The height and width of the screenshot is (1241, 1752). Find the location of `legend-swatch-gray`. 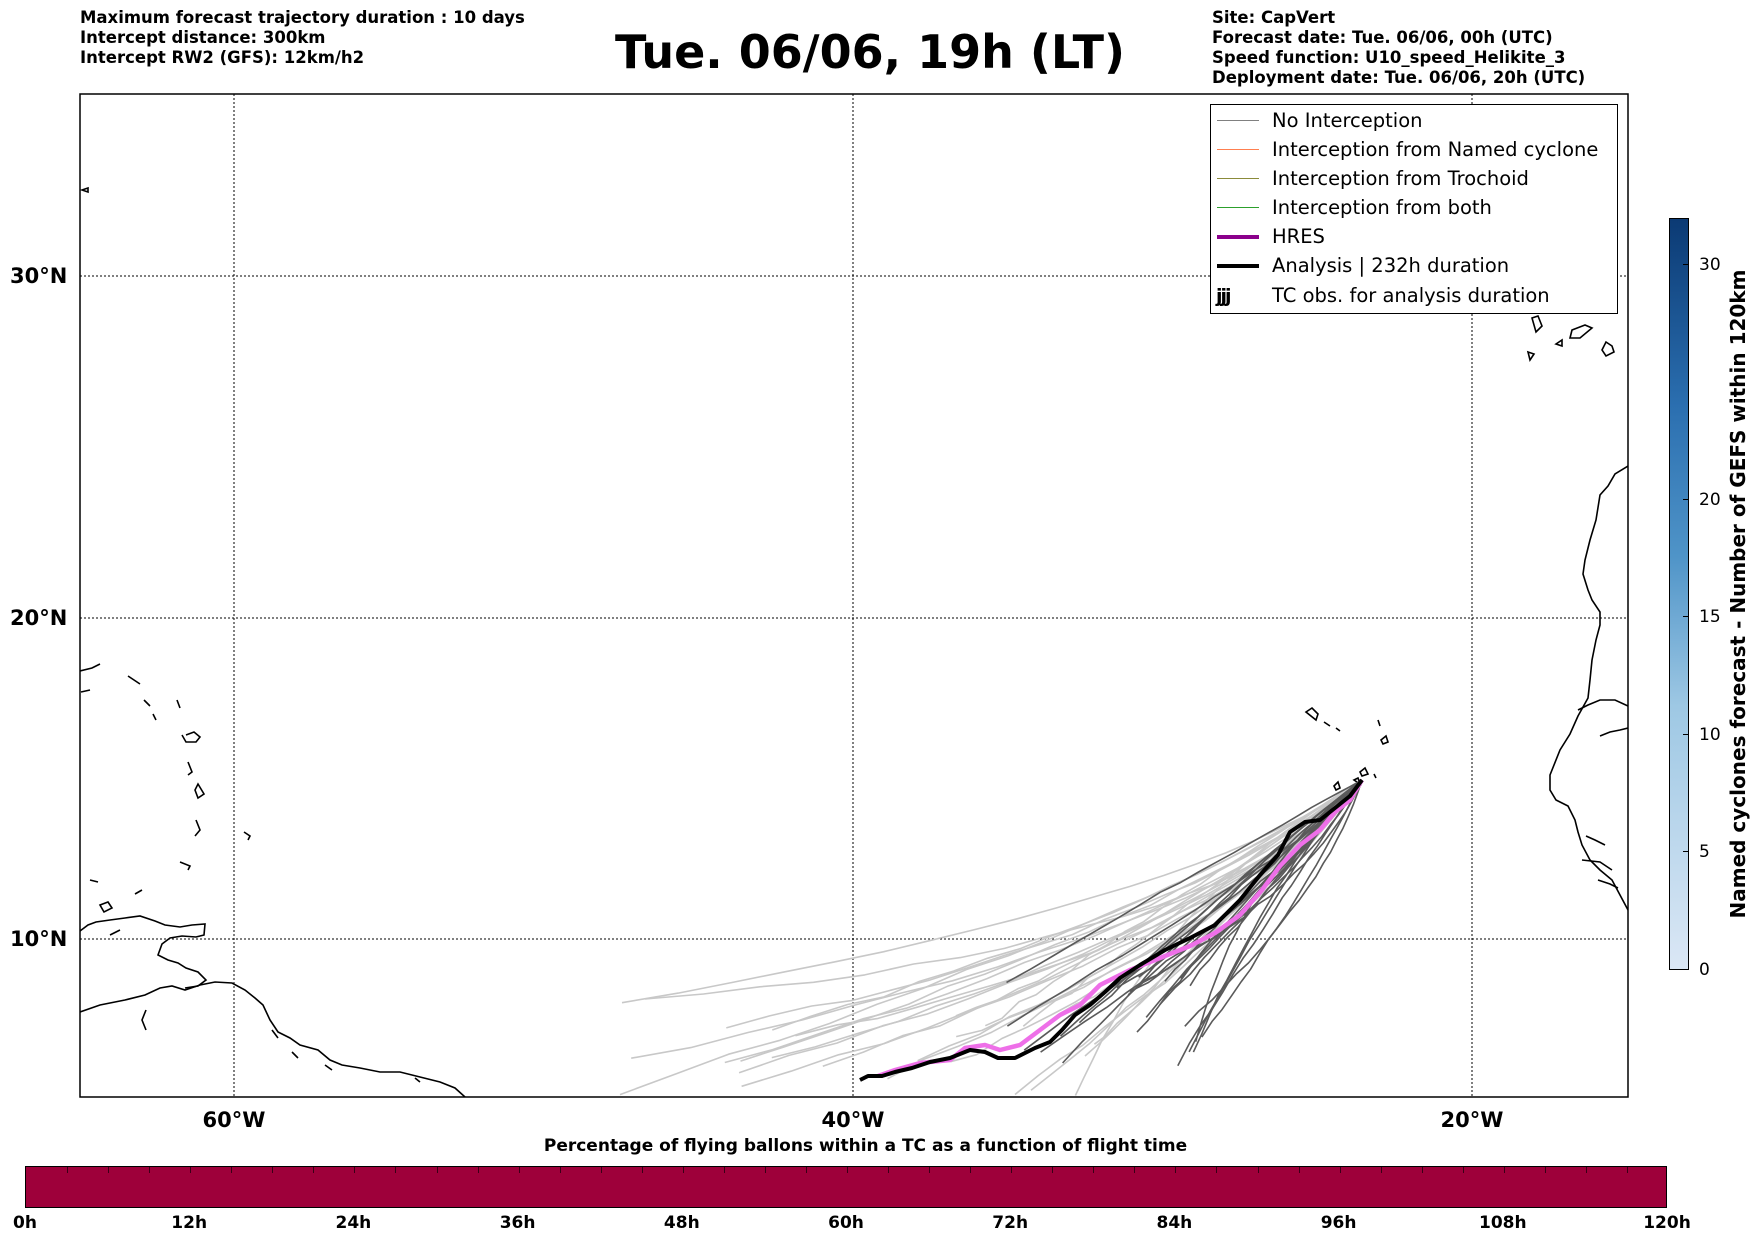

legend-swatch-gray is located at coordinates (1238, 120).